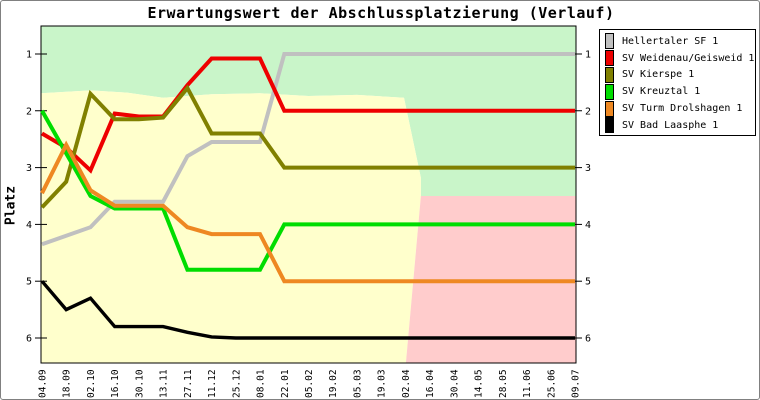  I want to click on legend-row: SV Weidenau/Geisweid 1, so click(677, 58).